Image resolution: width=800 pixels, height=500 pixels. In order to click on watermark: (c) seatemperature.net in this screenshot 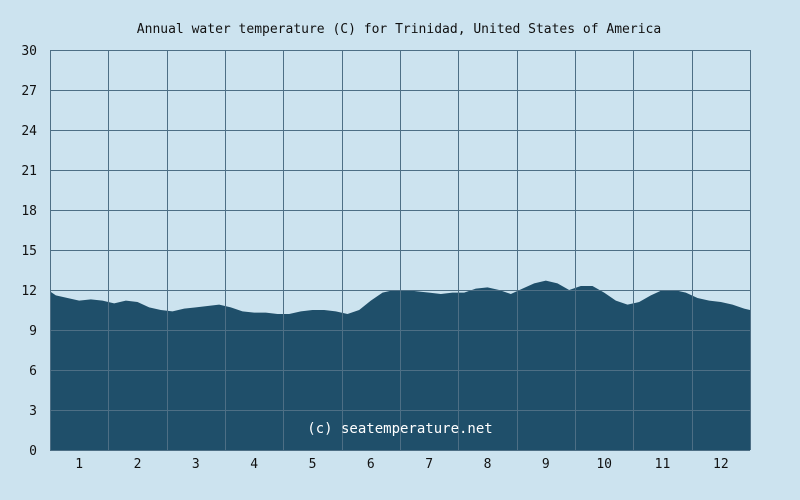, I will do `click(399, 429)`.